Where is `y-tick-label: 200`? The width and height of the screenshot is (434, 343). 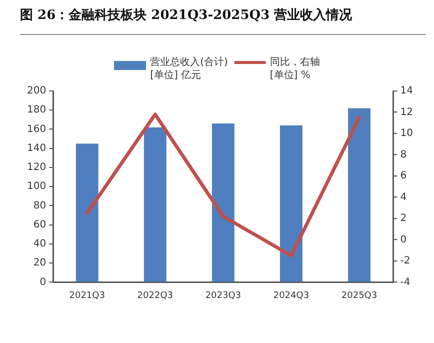
y-tick-label: 200 is located at coordinates (36, 91).